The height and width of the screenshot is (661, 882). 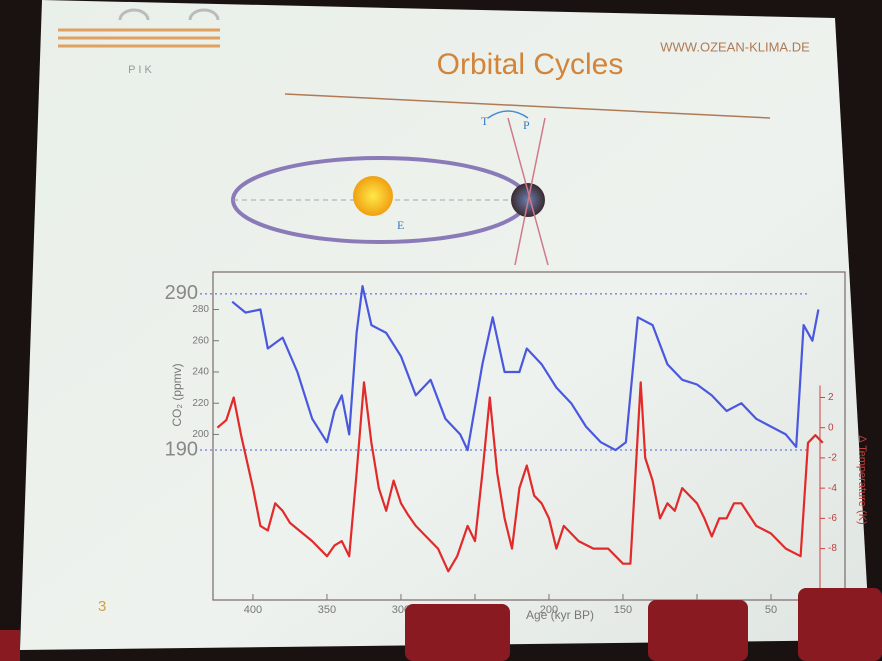 I want to click on y2-tick-label: -4, so click(x=832, y=488).